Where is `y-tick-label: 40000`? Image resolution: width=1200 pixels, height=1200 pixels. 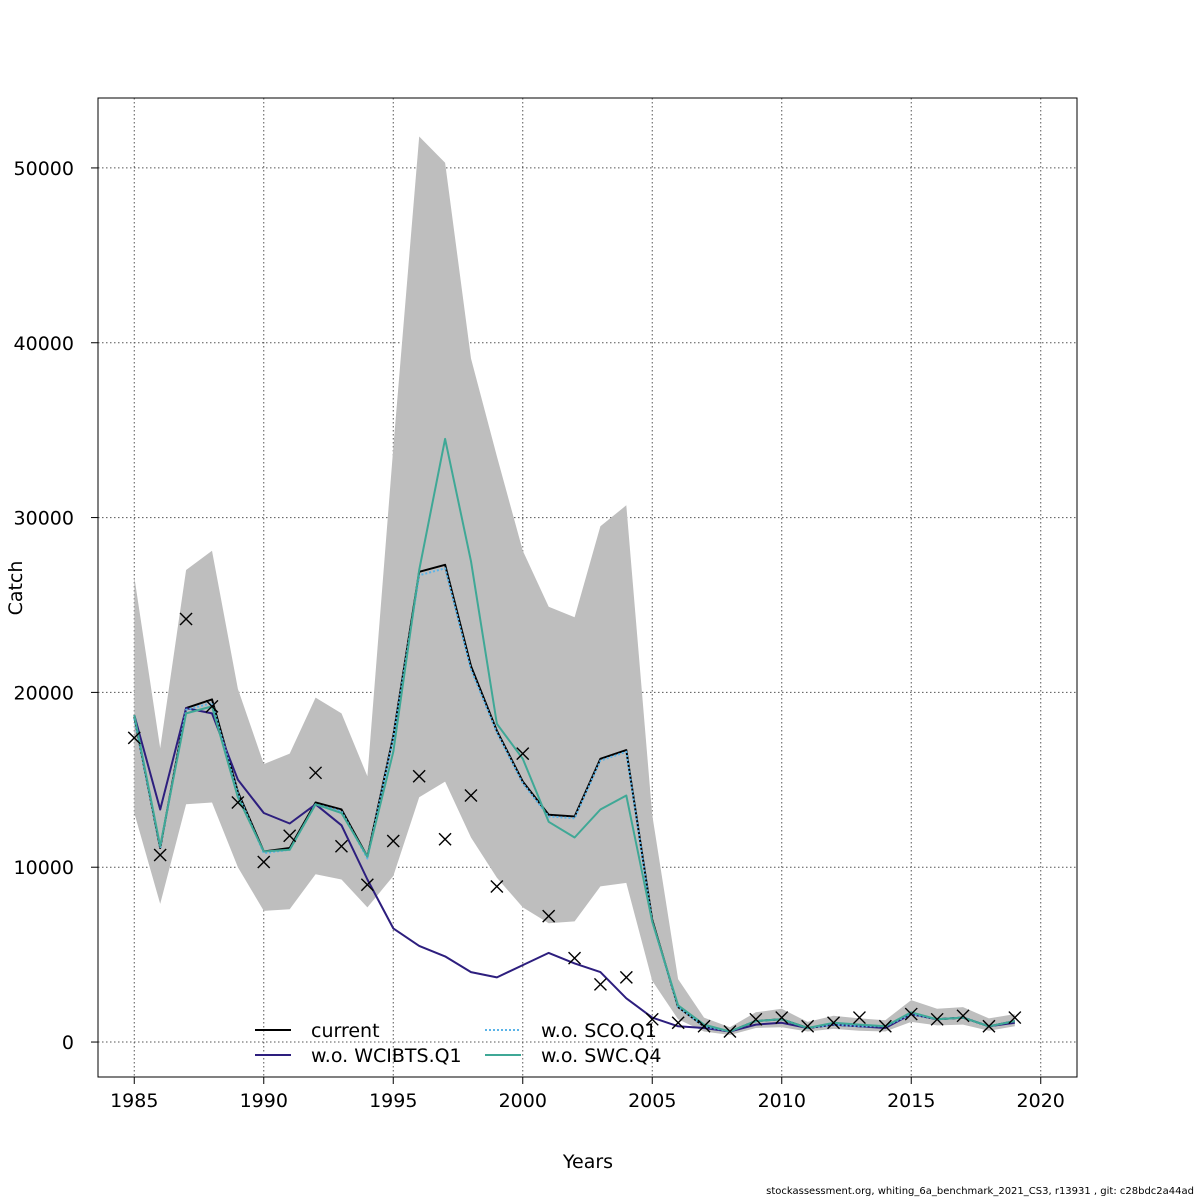 y-tick-label: 40000 is located at coordinates (44, 344).